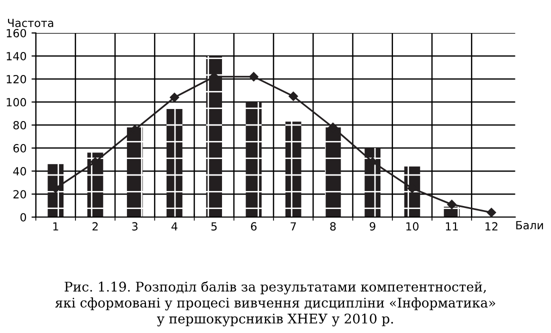 Image resolution: width=551 pixels, height=333 pixels. Describe the element at coordinates (293, 226) in the screenshot. I see `x-tick-label: 7` at that location.